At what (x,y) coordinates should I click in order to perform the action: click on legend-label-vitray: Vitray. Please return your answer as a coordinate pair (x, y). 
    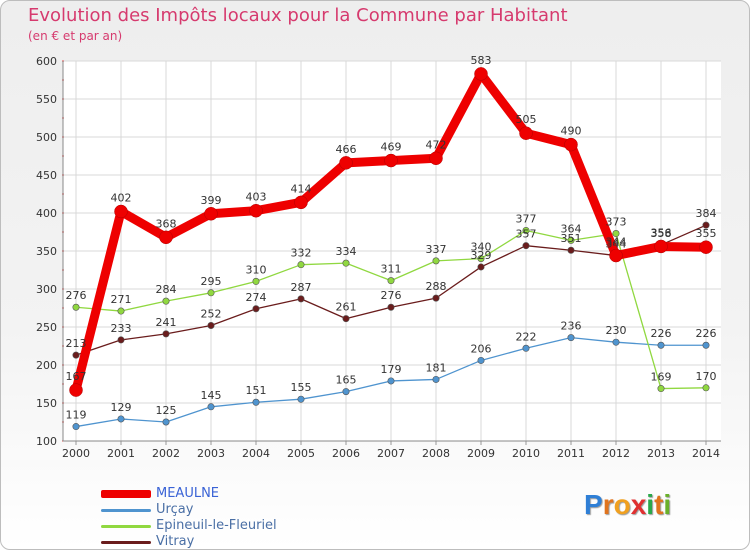
    Looking at the image, I should click on (175, 541).